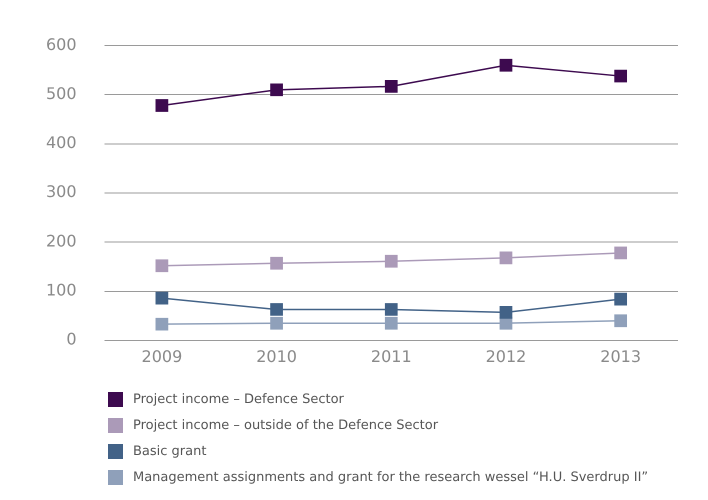 This screenshot has width=708, height=500. Describe the element at coordinates (61, 290) in the screenshot. I see `y-tick-label: 100` at that location.